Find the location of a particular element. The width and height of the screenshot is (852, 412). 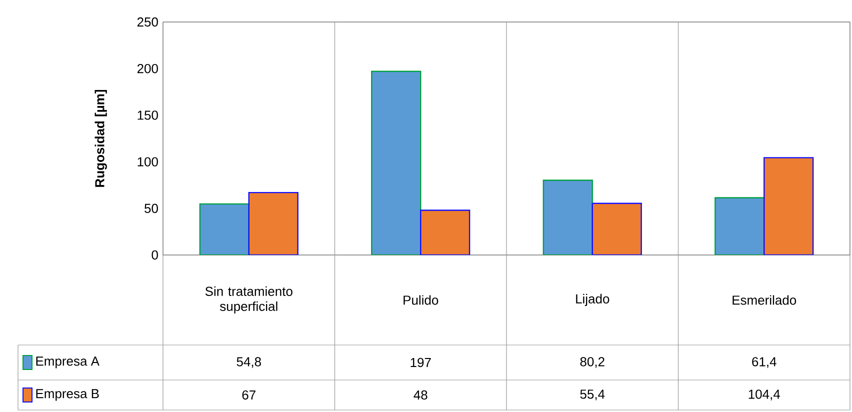

data-label: 67 is located at coordinates (249, 395).